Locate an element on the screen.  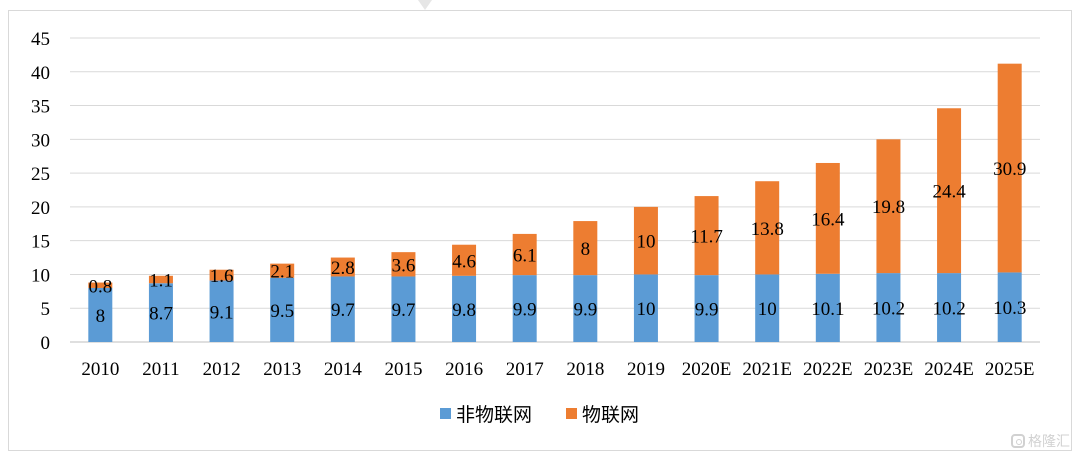
y-tick-label: 5 is located at coordinates (46, 309).